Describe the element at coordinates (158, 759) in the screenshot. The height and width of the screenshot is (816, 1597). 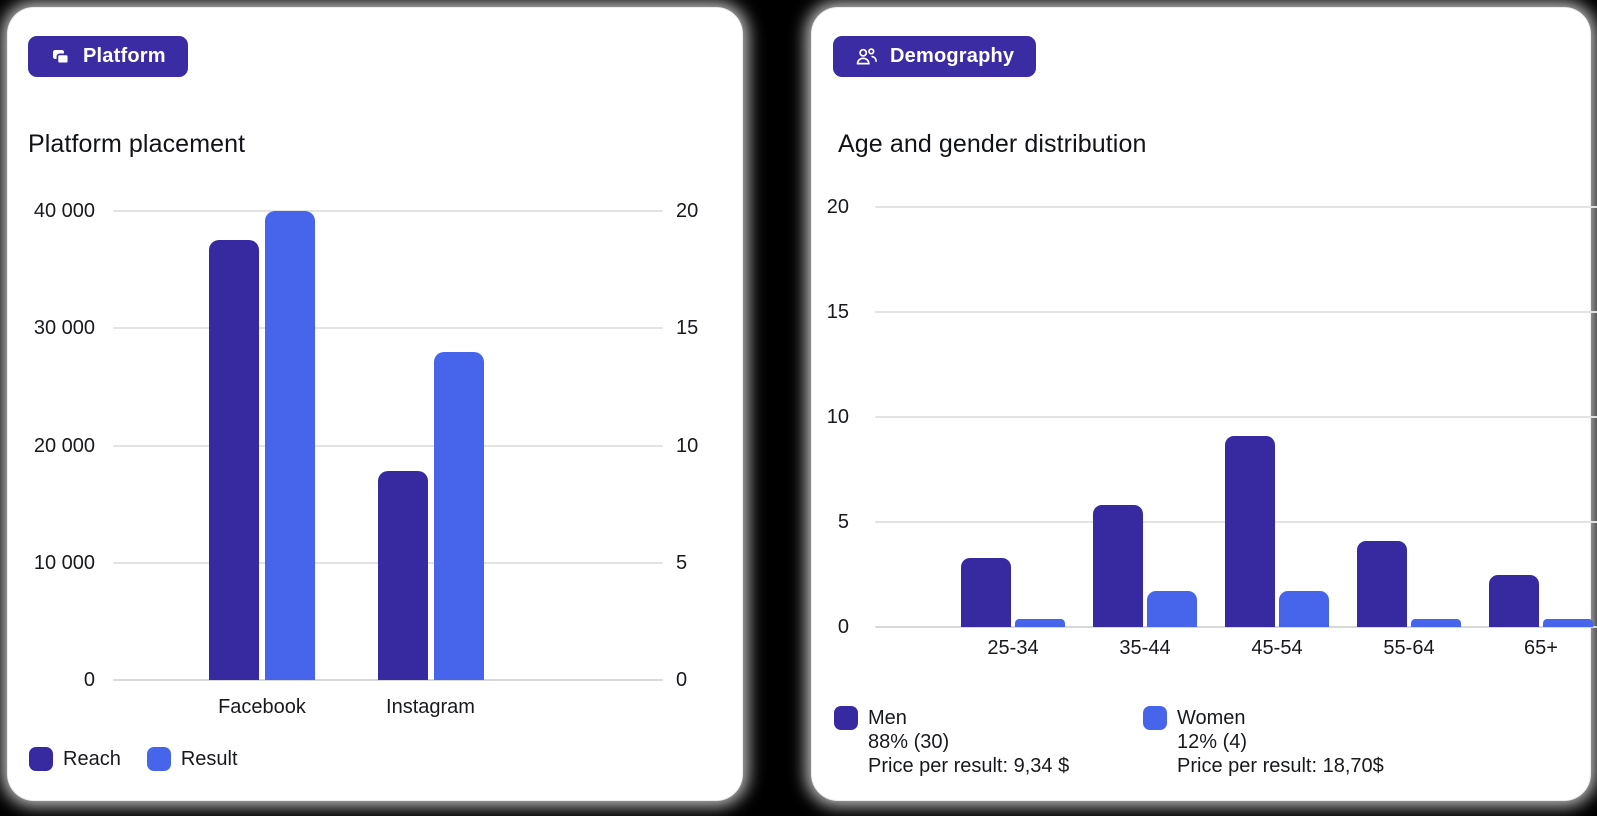
I see `result-swatch` at that location.